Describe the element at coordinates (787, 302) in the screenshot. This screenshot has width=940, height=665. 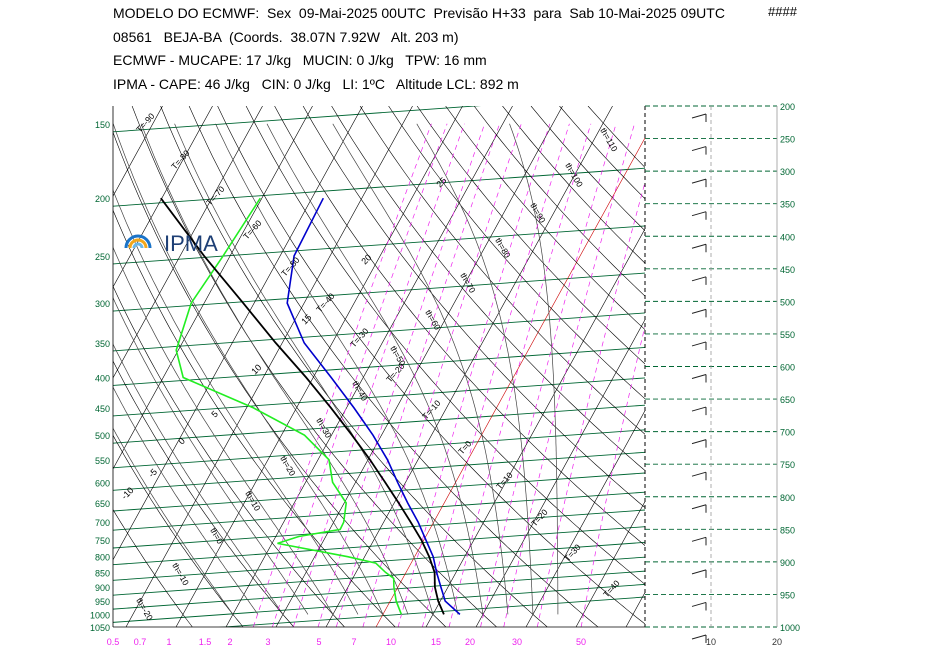
I see `right-pressure-tick-label: 500` at that location.